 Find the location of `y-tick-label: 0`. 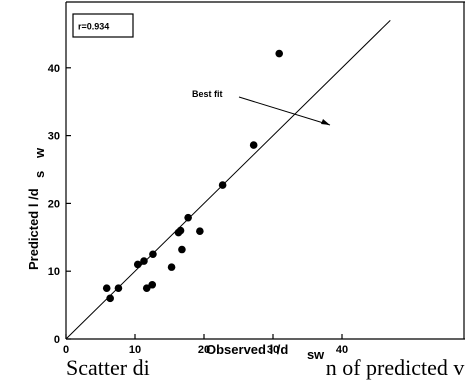

y-tick-label: 0 is located at coordinates (57, 340).